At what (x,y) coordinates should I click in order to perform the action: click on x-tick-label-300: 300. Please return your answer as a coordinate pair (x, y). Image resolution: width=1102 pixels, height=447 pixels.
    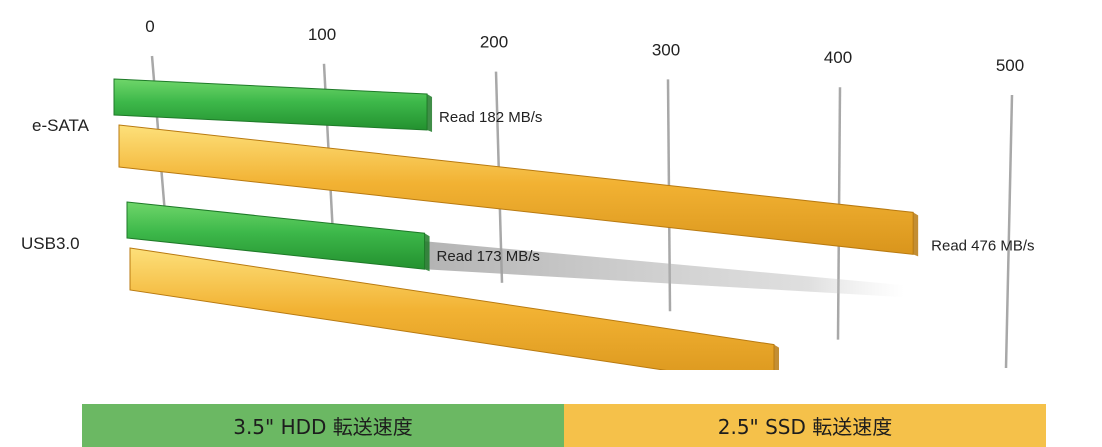
    Looking at the image, I should click on (666, 49).